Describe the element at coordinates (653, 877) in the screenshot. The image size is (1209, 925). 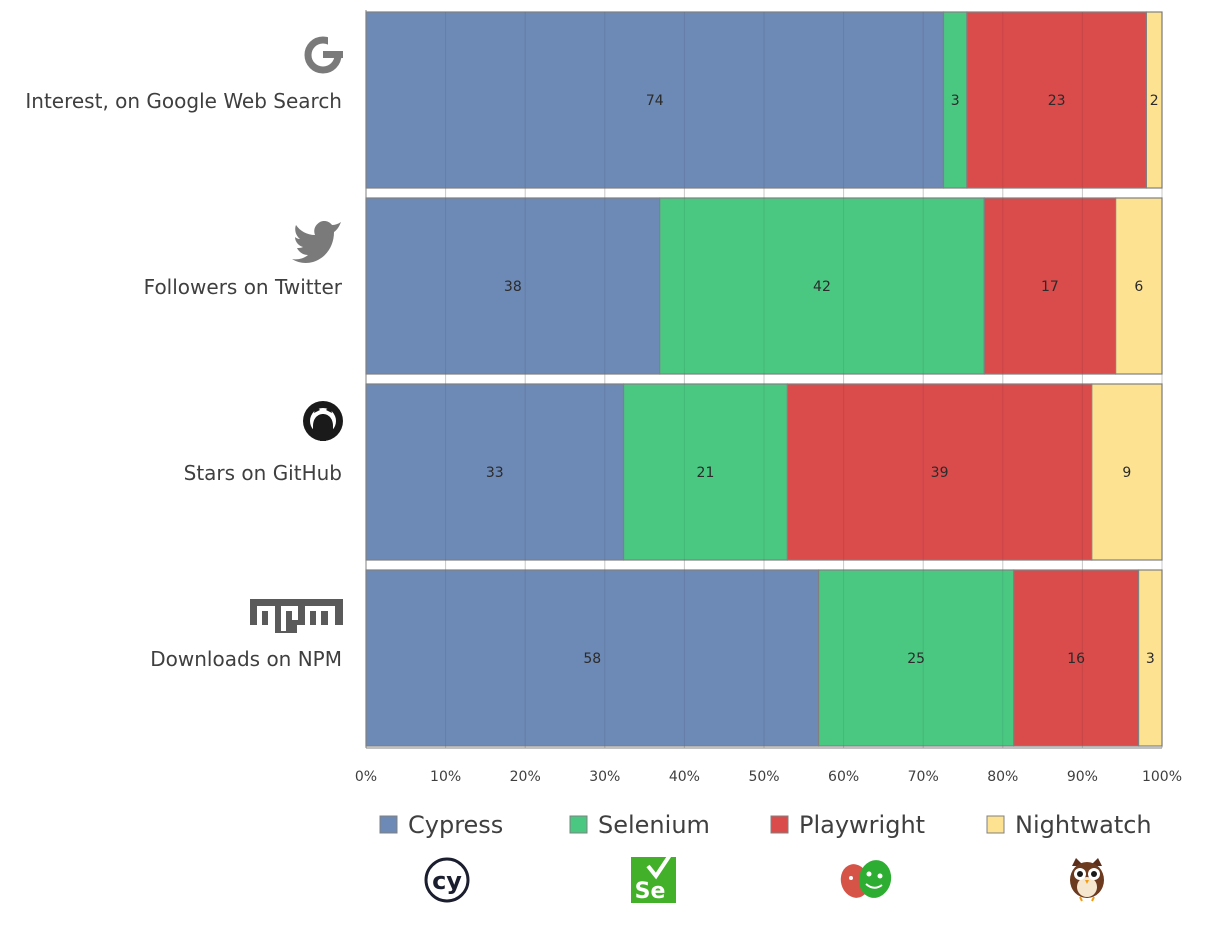
I see `selenium-icon: Se` at that location.